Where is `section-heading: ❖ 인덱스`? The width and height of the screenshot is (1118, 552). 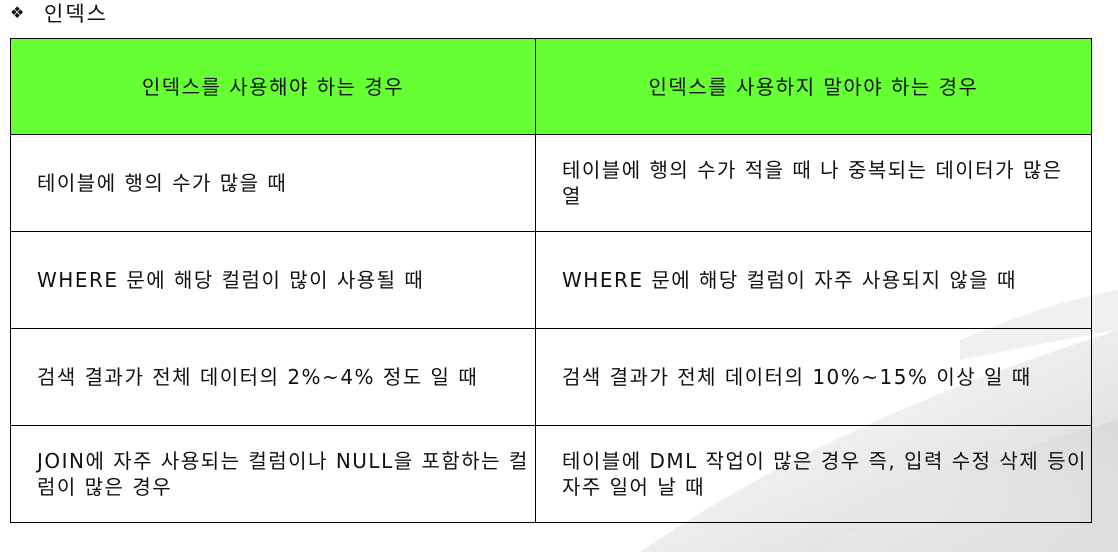
section-heading: ❖ 인덱스 is located at coordinates (59, 13).